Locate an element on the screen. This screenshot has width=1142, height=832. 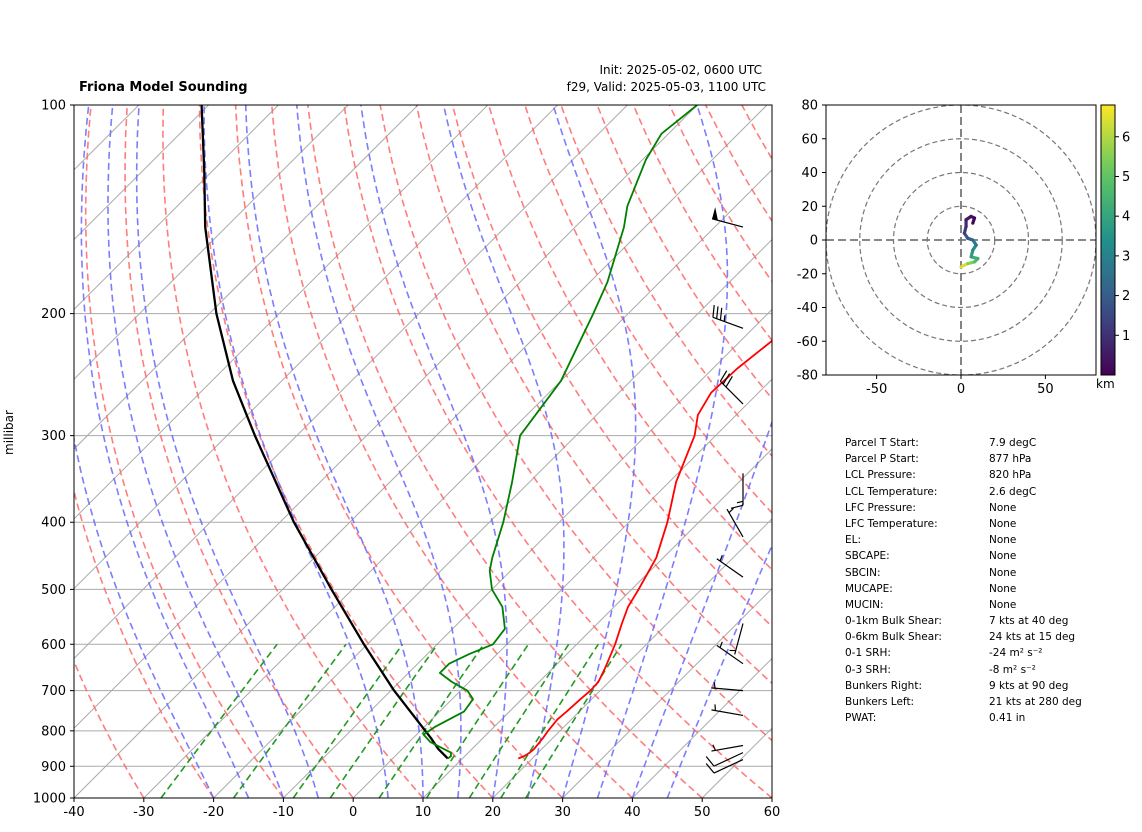
parameter-label: Parcel P Start: is located at coordinates (882, 459).